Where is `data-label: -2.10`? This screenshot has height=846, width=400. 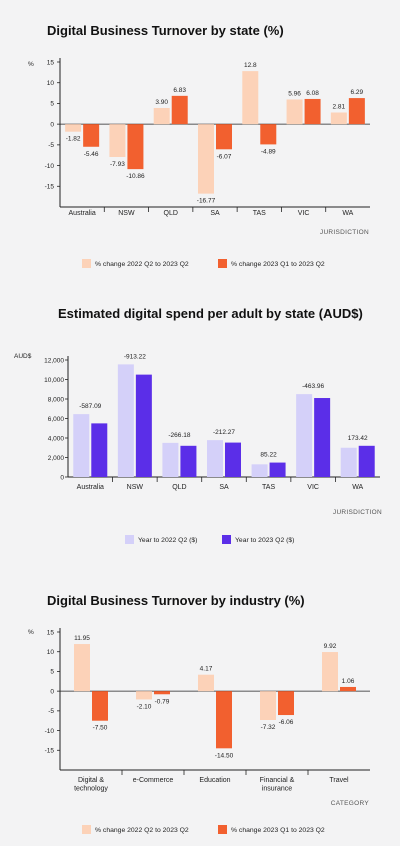
data-label: -2.10 is located at coordinates (144, 706).